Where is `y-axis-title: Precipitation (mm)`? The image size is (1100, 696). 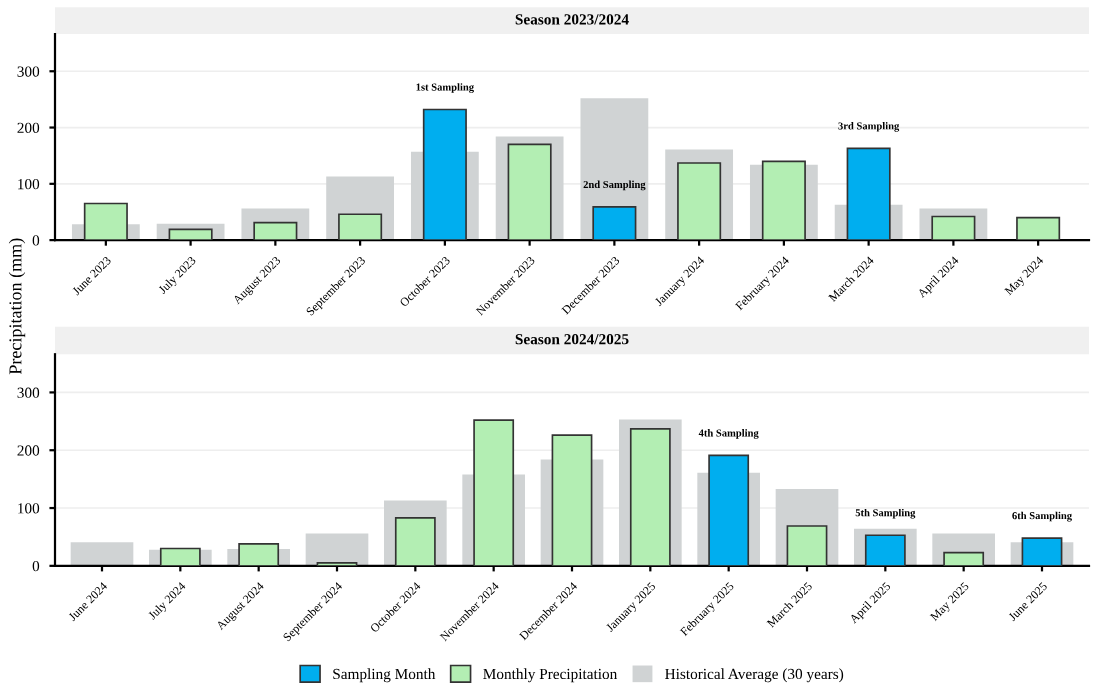
y-axis-title: Precipitation (mm) is located at coordinates (17, 306).